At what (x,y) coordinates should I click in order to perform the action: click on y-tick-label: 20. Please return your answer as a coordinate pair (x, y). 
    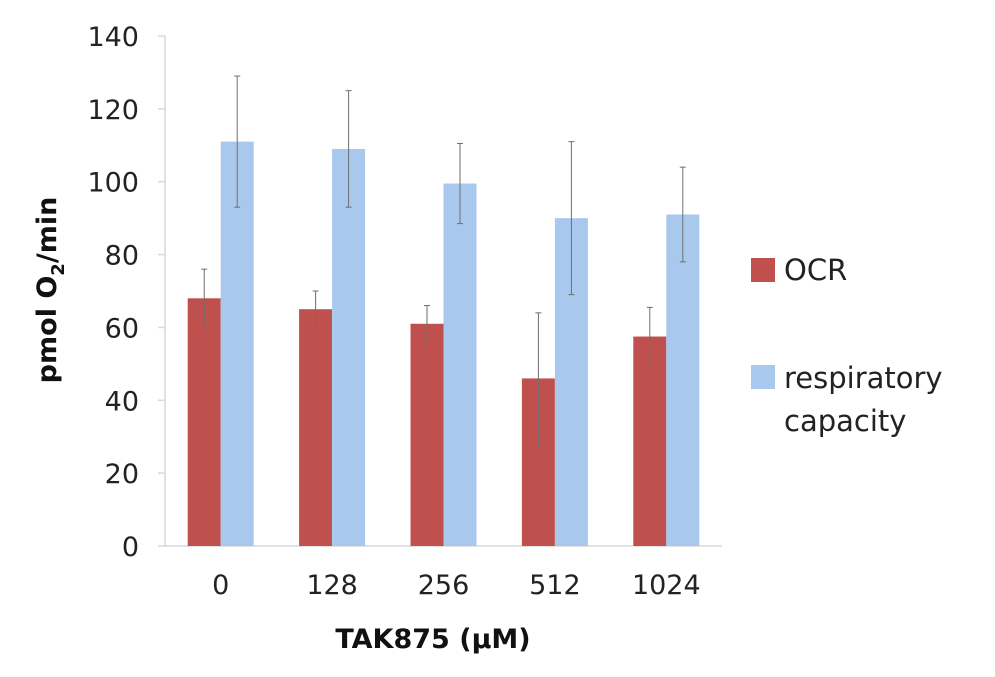
    Looking at the image, I should click on (122, 474).